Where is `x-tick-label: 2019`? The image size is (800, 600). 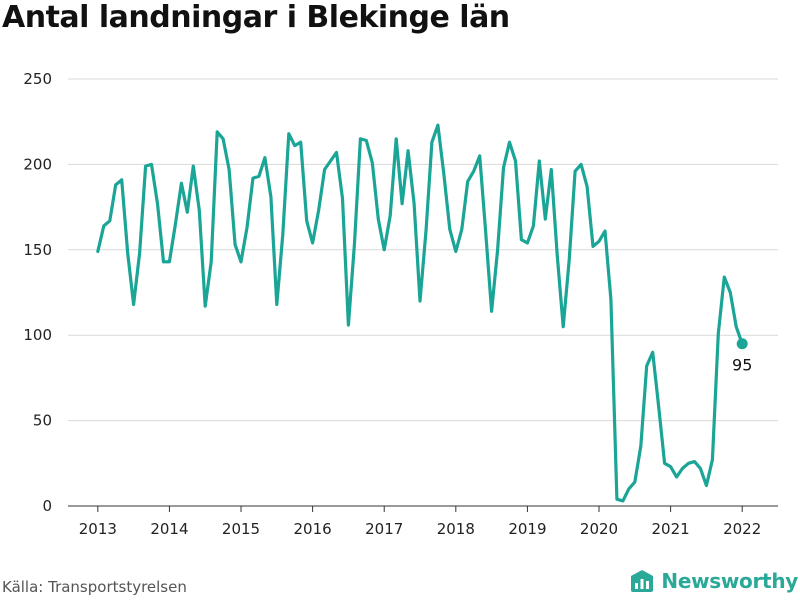
x-tick-label: 2019 is located at coordinates (527, 529).